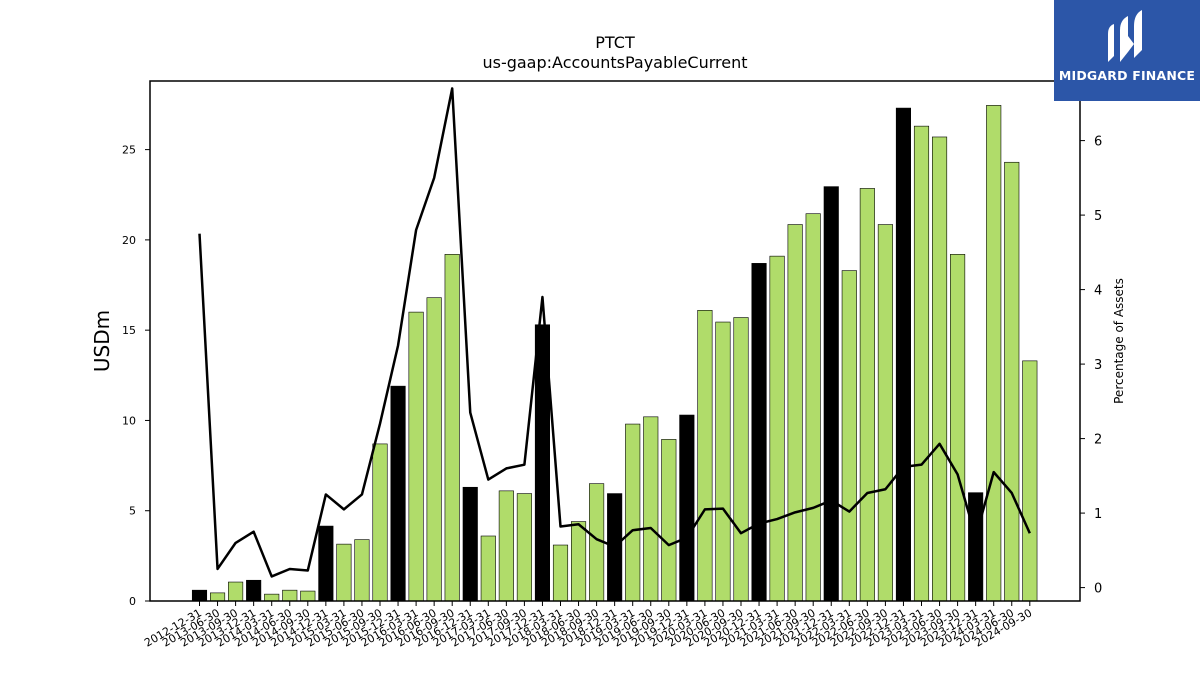 The image size is (1200, 675). I want to click on y2-tick-label-4: 4, so click(1098, 291).